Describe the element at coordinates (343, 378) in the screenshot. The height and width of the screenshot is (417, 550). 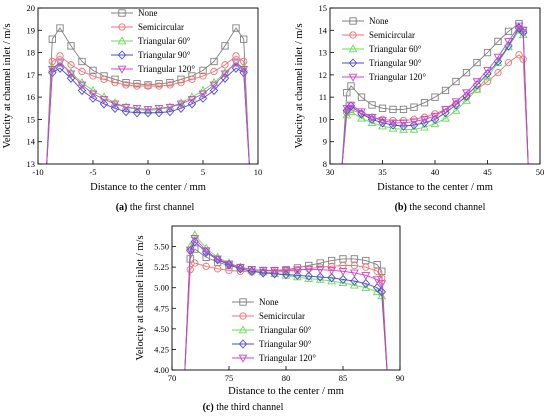
I see `x-tick-label: 85` at that location.